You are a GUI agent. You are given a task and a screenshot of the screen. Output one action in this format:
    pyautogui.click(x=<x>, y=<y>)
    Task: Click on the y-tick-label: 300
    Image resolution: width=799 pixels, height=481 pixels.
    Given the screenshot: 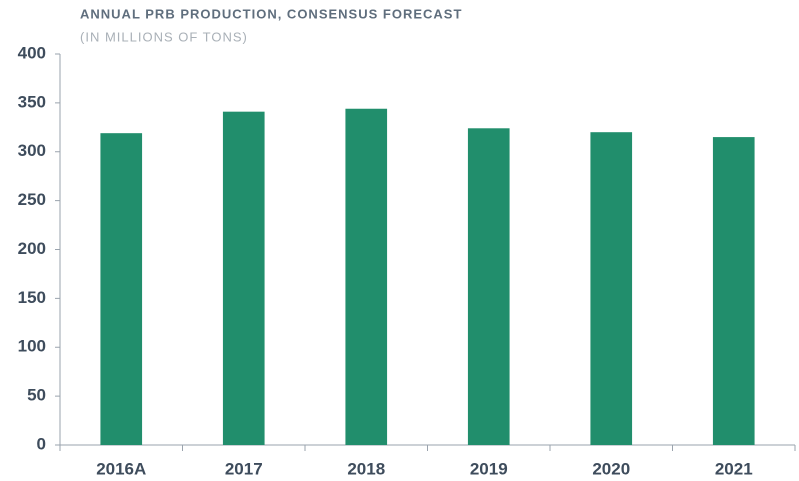 What is the action you would take?
    pyautogui.click(x=32, y=150)
    